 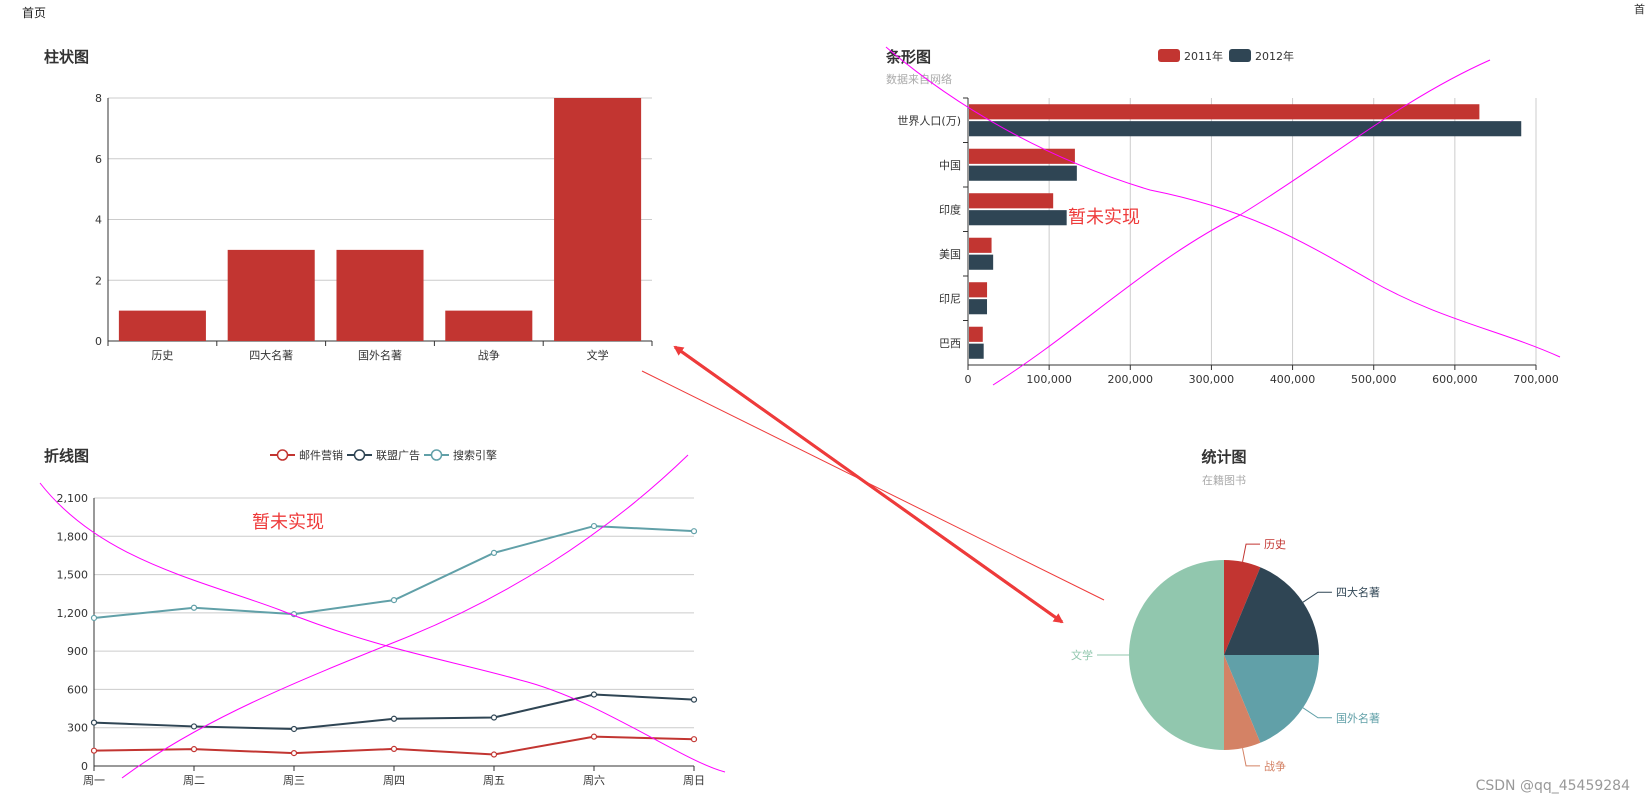 What do you see at coordinates (194, 780) in the screenshot?
I see `line-x-tick-label: 周二` at bounding box center [194, 780].